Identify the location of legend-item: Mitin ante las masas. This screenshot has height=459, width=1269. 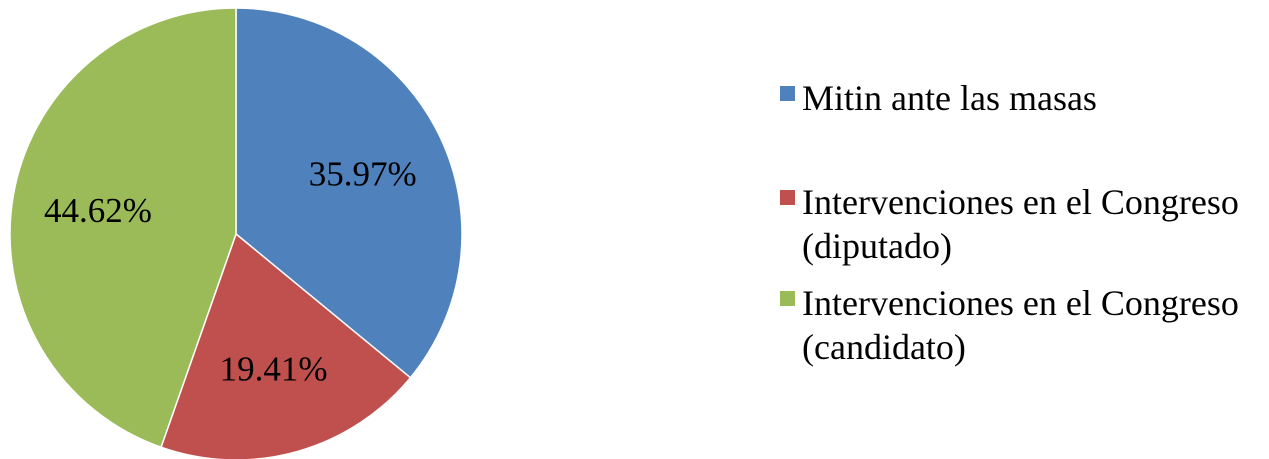
(938, 98).